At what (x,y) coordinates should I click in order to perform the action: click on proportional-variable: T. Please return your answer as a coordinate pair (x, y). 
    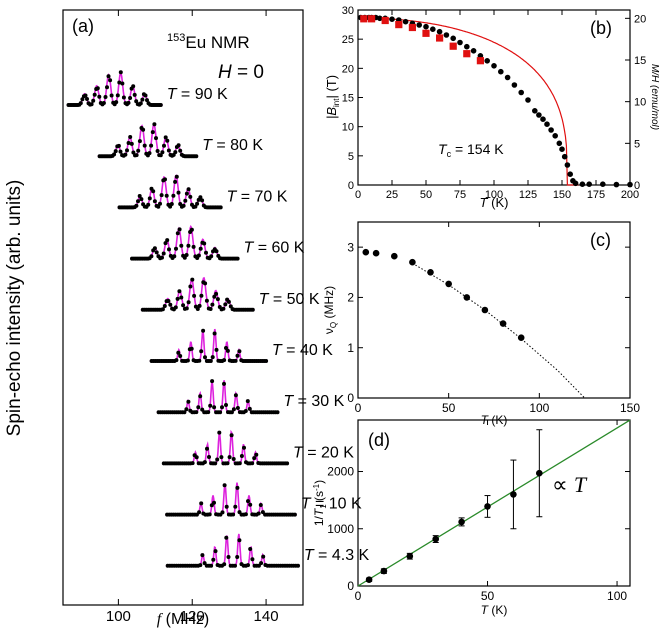
    Looking at the image, I should click on (581, 484).